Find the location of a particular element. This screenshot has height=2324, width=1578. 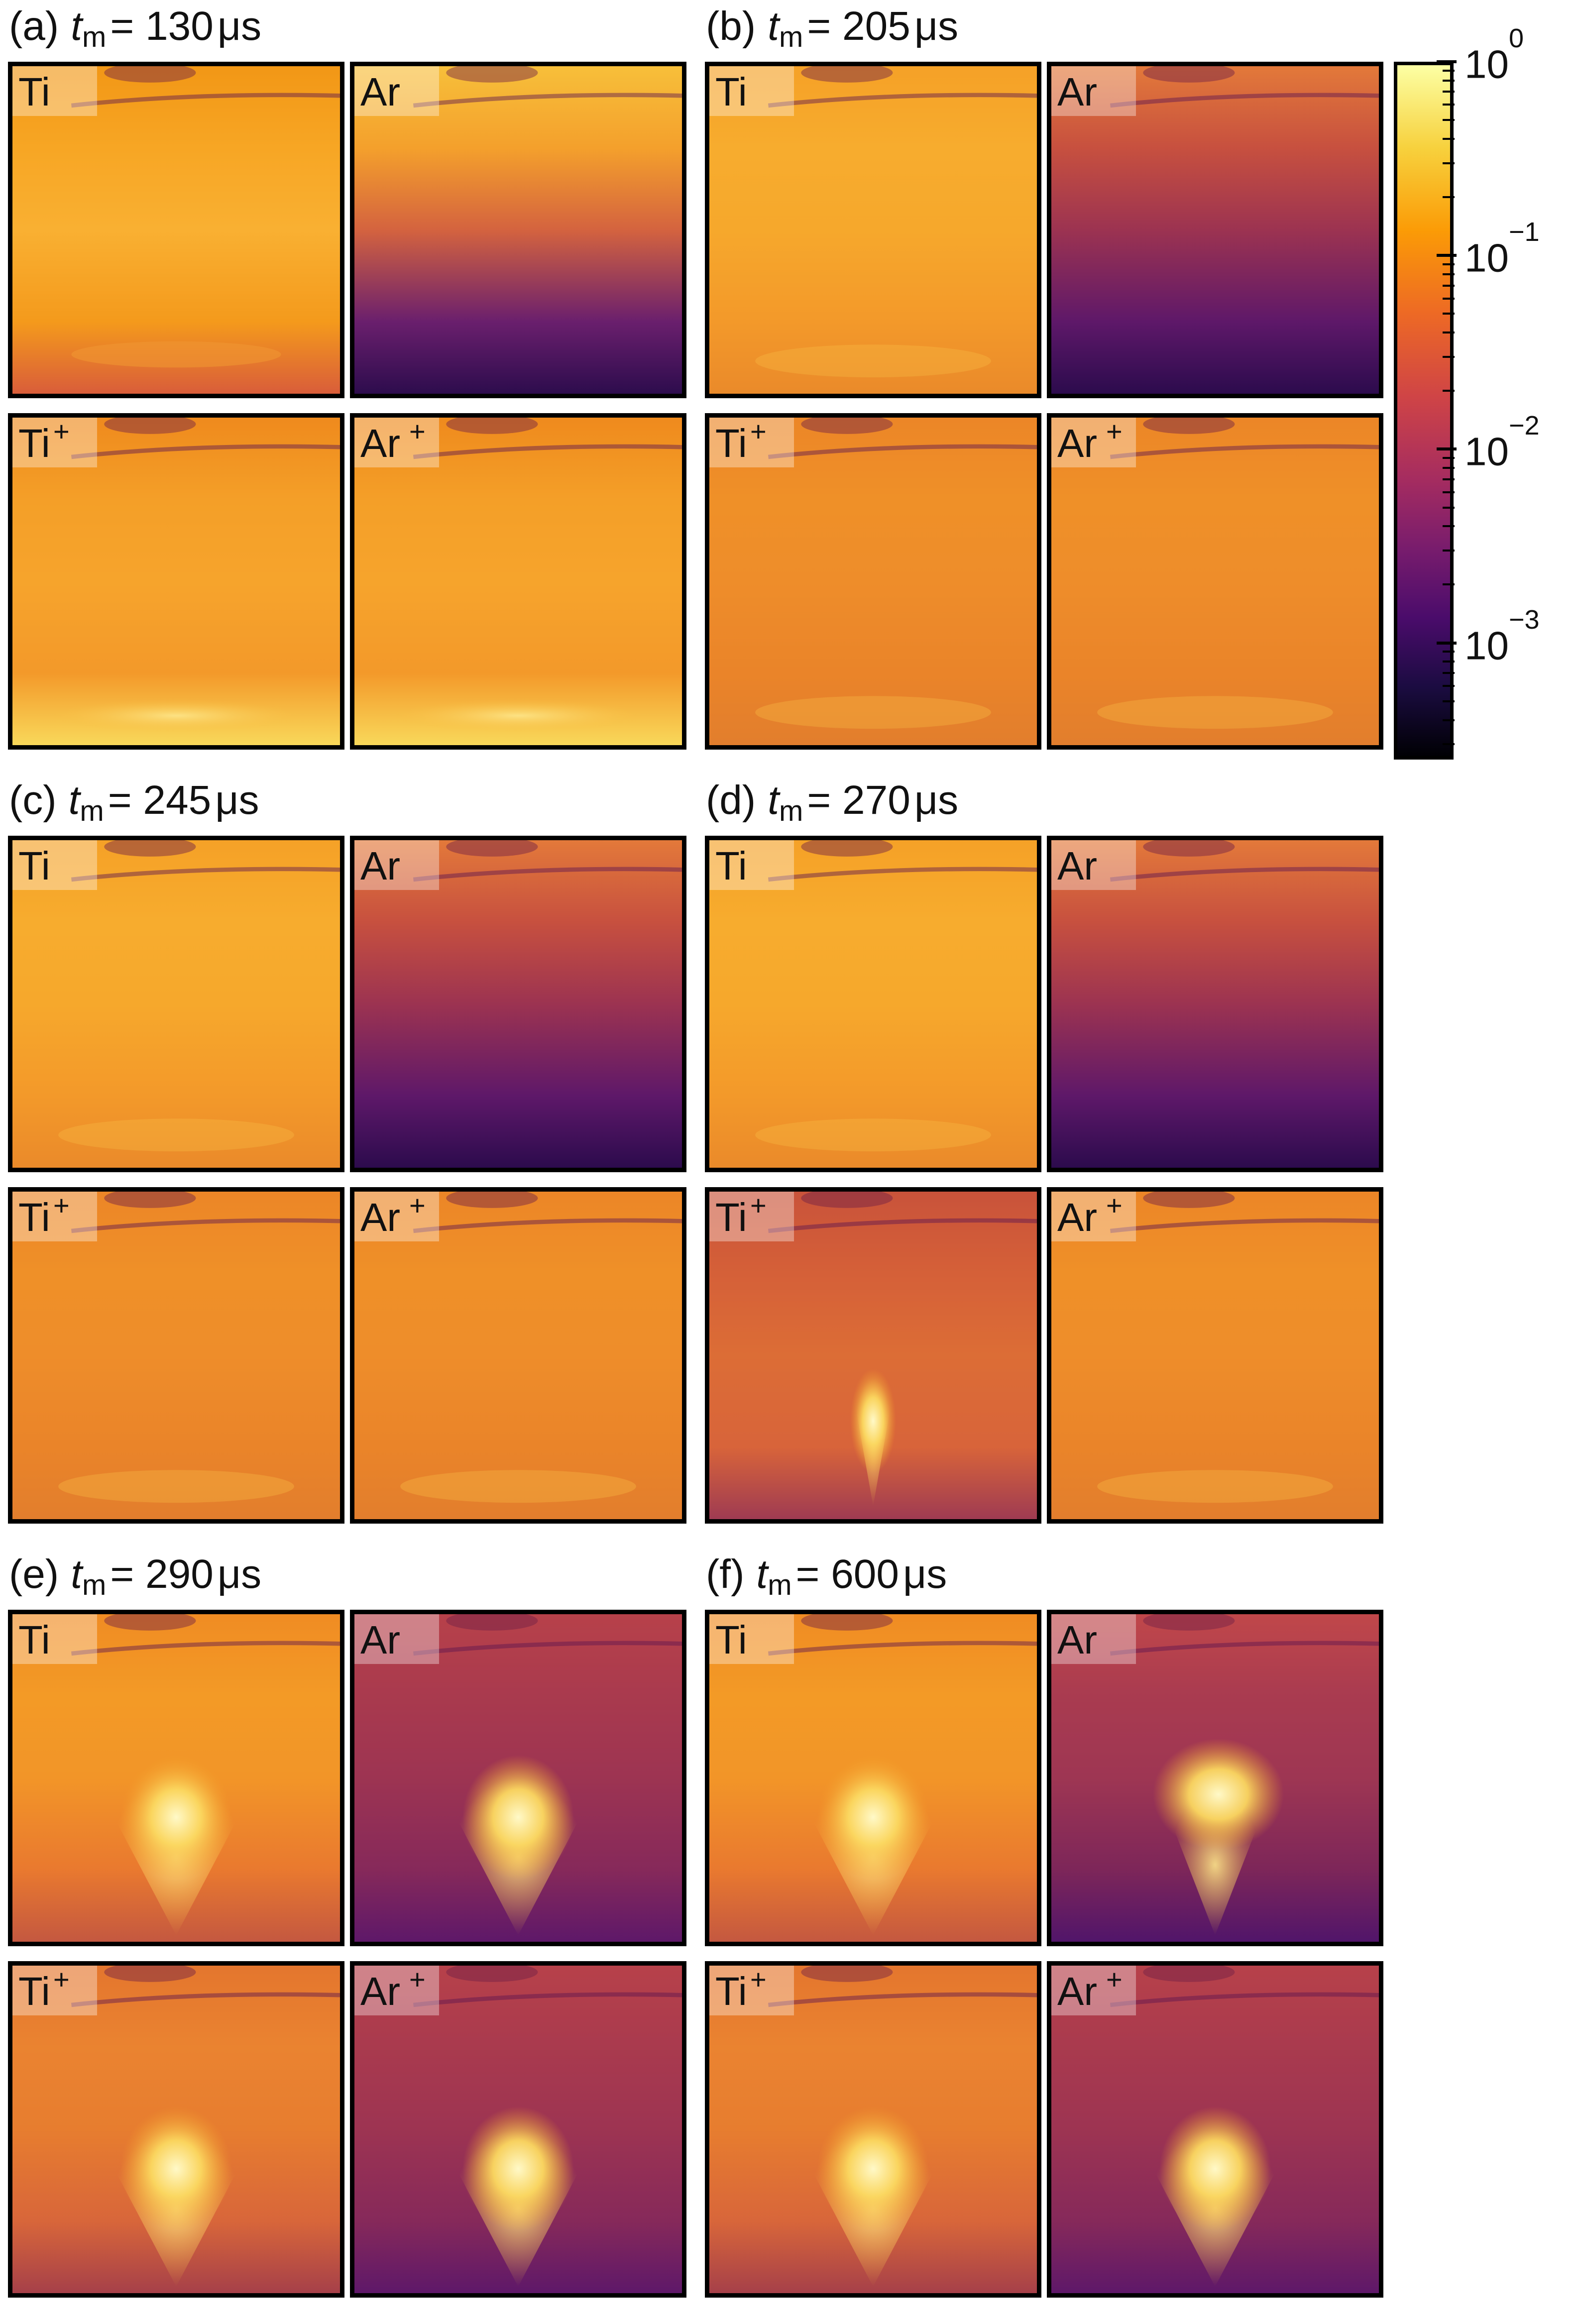

image-panel-f-ti: Ti is located at coordinates (873, 1778).